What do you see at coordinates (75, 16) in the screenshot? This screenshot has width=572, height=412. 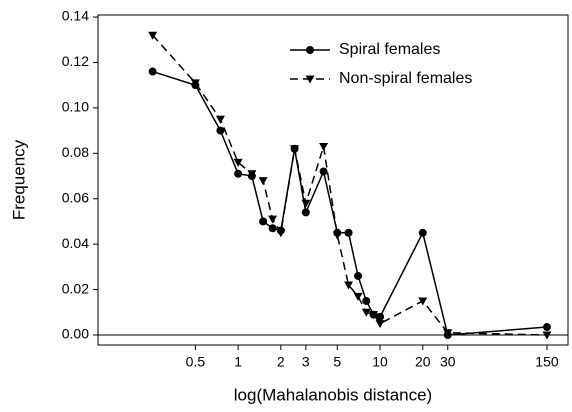 I see `y-tick-label: 0.14` at bounding box center [75, 16].